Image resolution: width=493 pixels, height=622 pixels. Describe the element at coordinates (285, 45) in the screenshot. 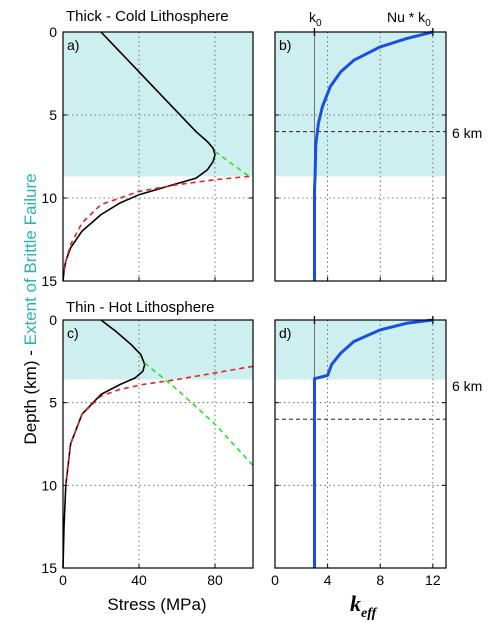

I see `panel-label: b)` at that location.